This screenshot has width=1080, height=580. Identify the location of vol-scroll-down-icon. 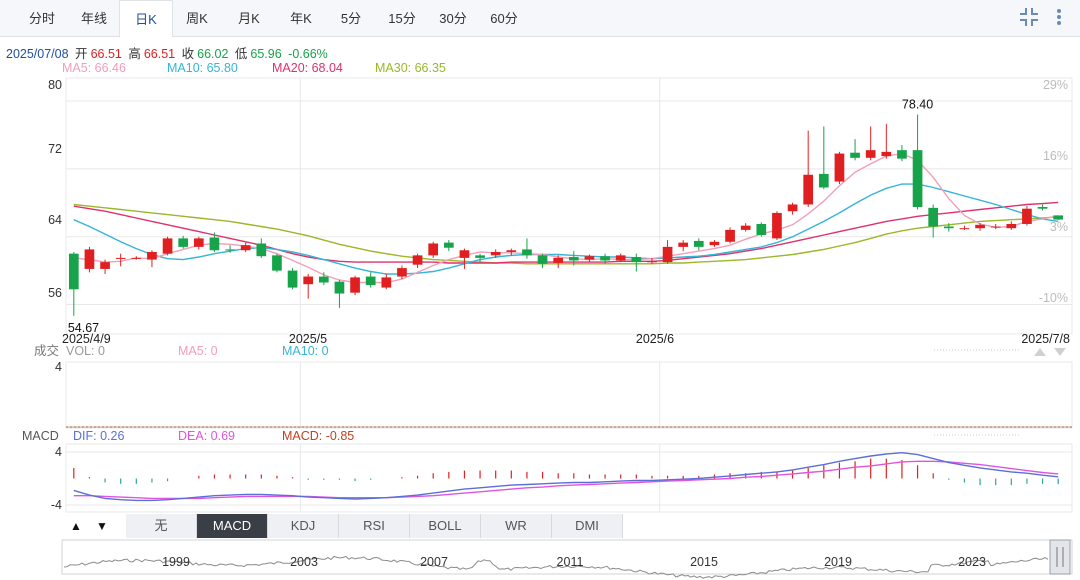
(1060, 352).